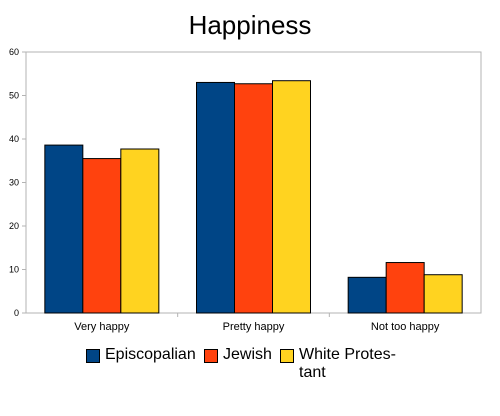  Describe the element at coordinates (347, 363) in the screenshot. I see `legend-label-white-protestant: White Protes- tant` at that location.